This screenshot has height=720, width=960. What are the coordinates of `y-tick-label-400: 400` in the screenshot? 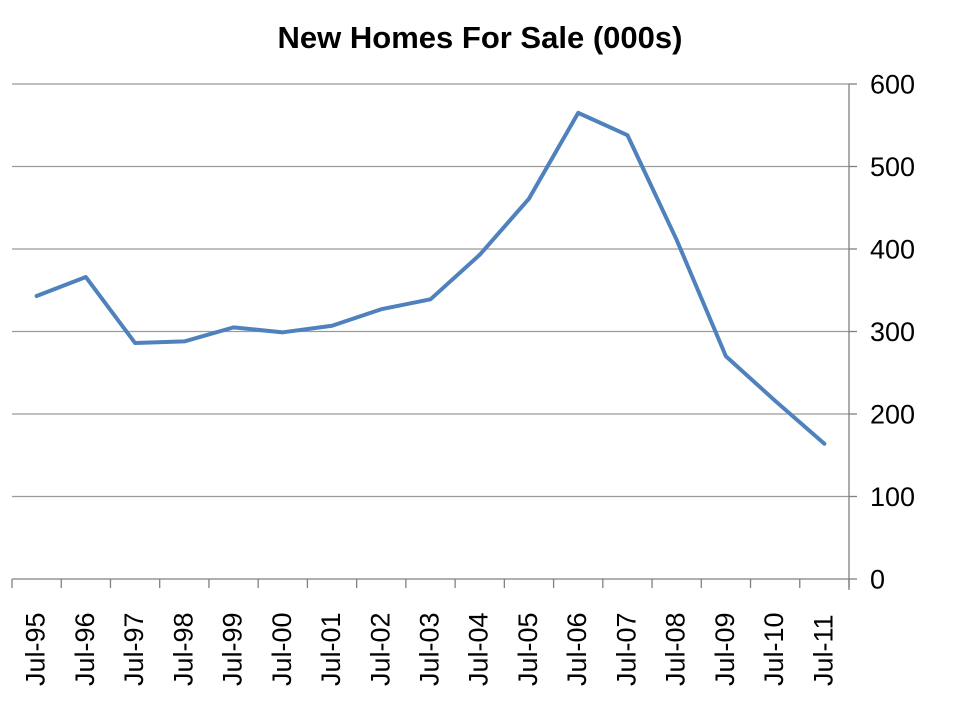 It's located at (892, 250).